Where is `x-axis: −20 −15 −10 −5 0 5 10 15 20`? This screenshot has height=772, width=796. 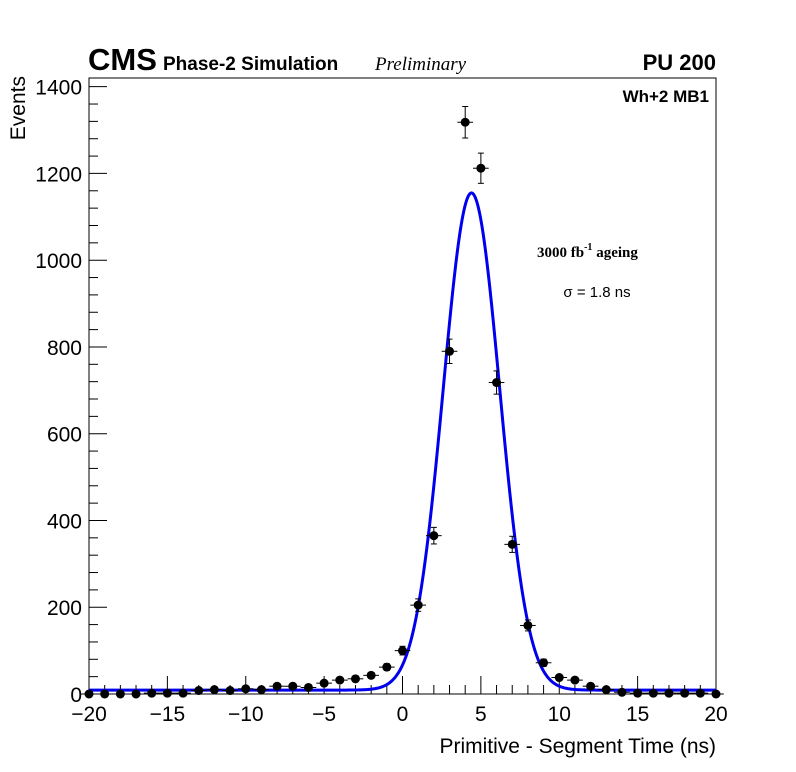 x-axis: −20 −15 −10 −5 0 5 10 15 20 is located at coordinates (399, 701).